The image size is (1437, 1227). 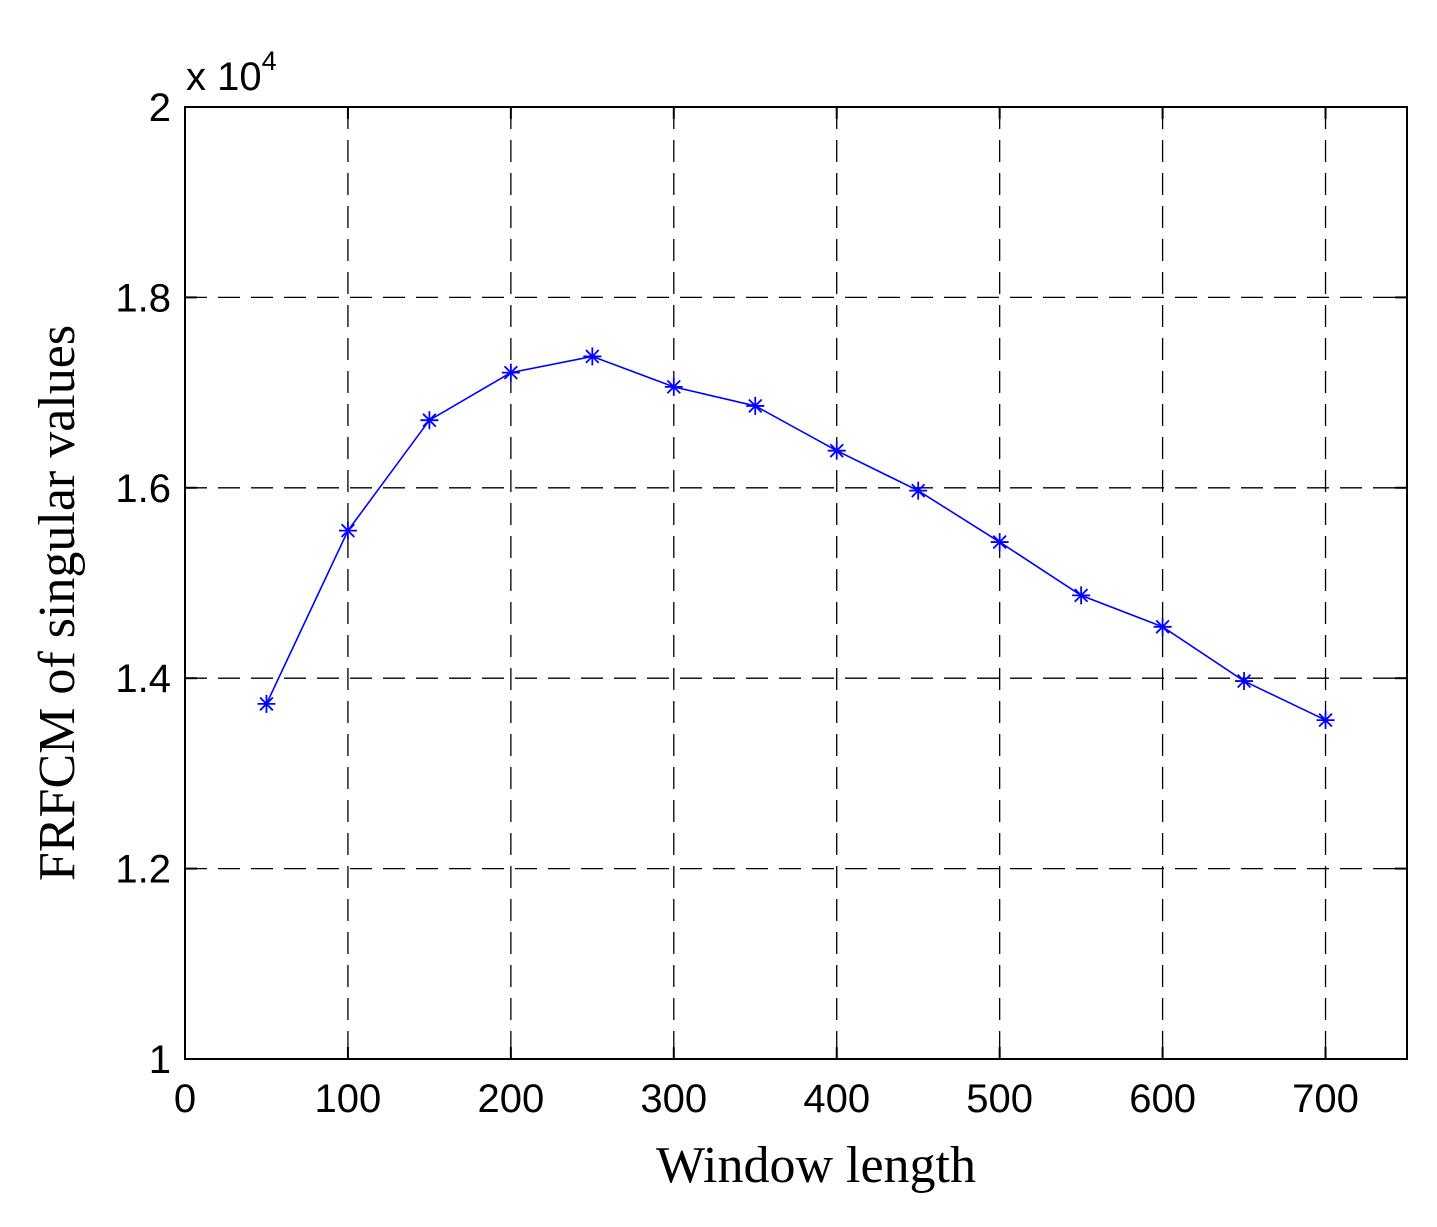 What do you see at coordinates (673, 1099) in the screenshot?
I see `x-tick-label: 300` at bounding box center [673, 1099].